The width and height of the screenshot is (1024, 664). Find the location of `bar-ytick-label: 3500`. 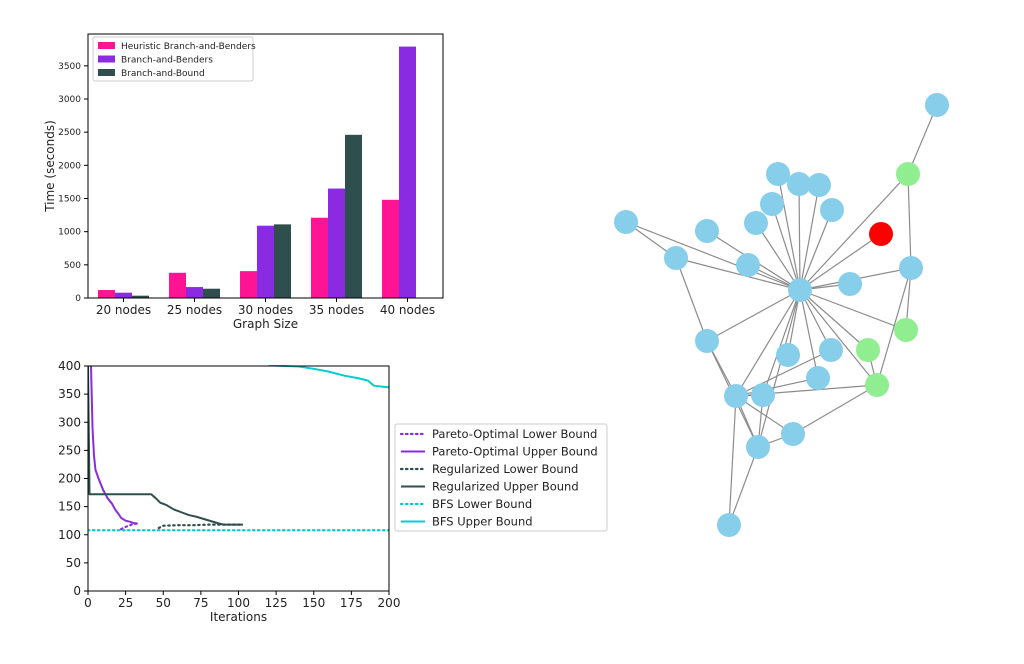

bar-ytick-label: 3500 is located at coordinates (69, 67).